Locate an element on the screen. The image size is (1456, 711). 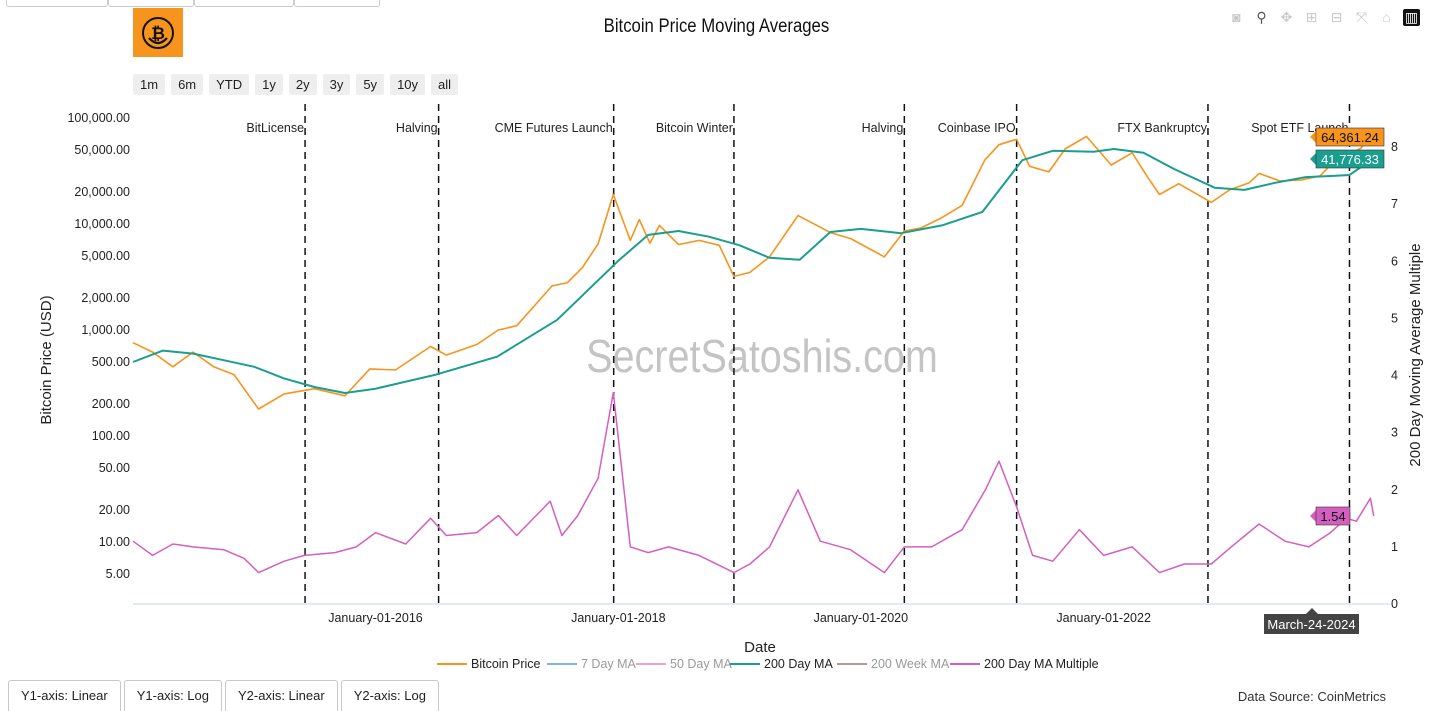
y-tick-label: 2,000.00 is located at coordinates (105, 298).